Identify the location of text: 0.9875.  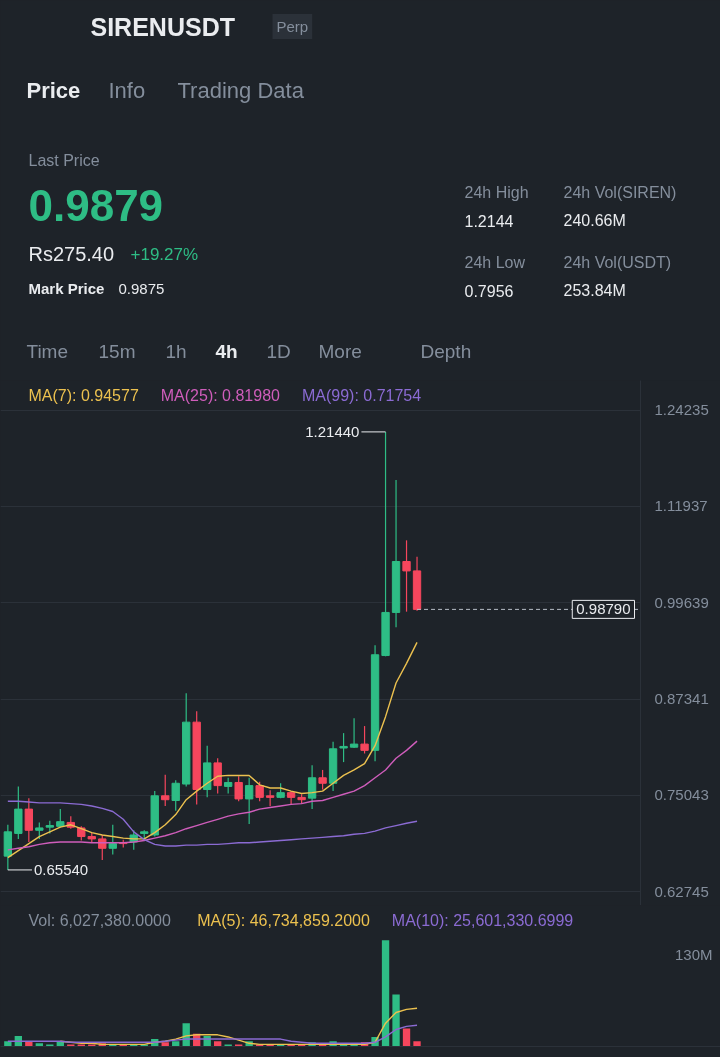
(141, 288).